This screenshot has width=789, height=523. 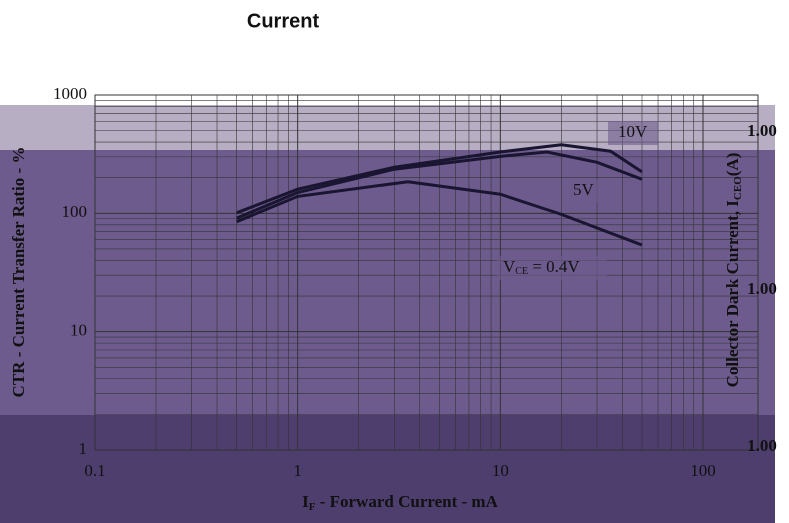 What do you see at coordinates (94, 470) in the screenshot?
I see `x-tick-label: 0.1` at bounding box center [94, 470].